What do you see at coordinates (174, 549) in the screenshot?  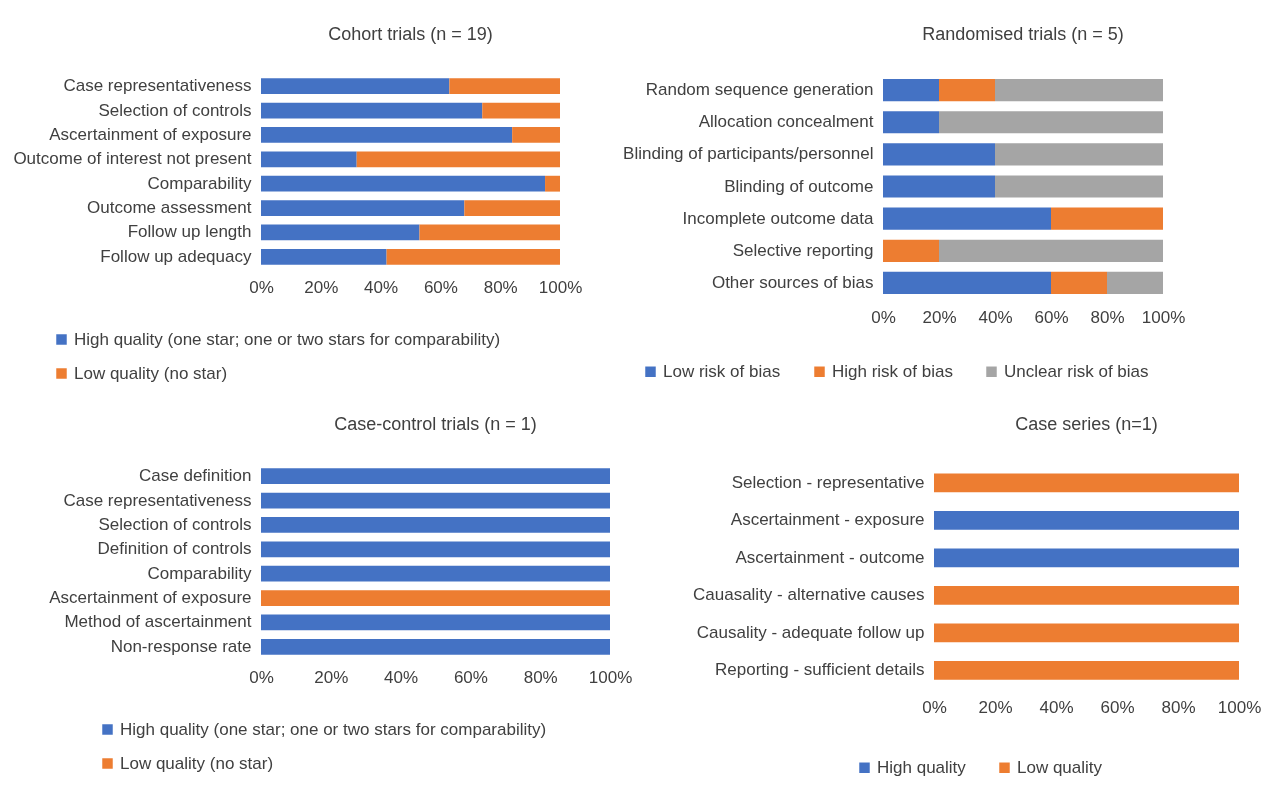 I see `y-tick-label: Definition of controls` at bounding box center [174, 549].